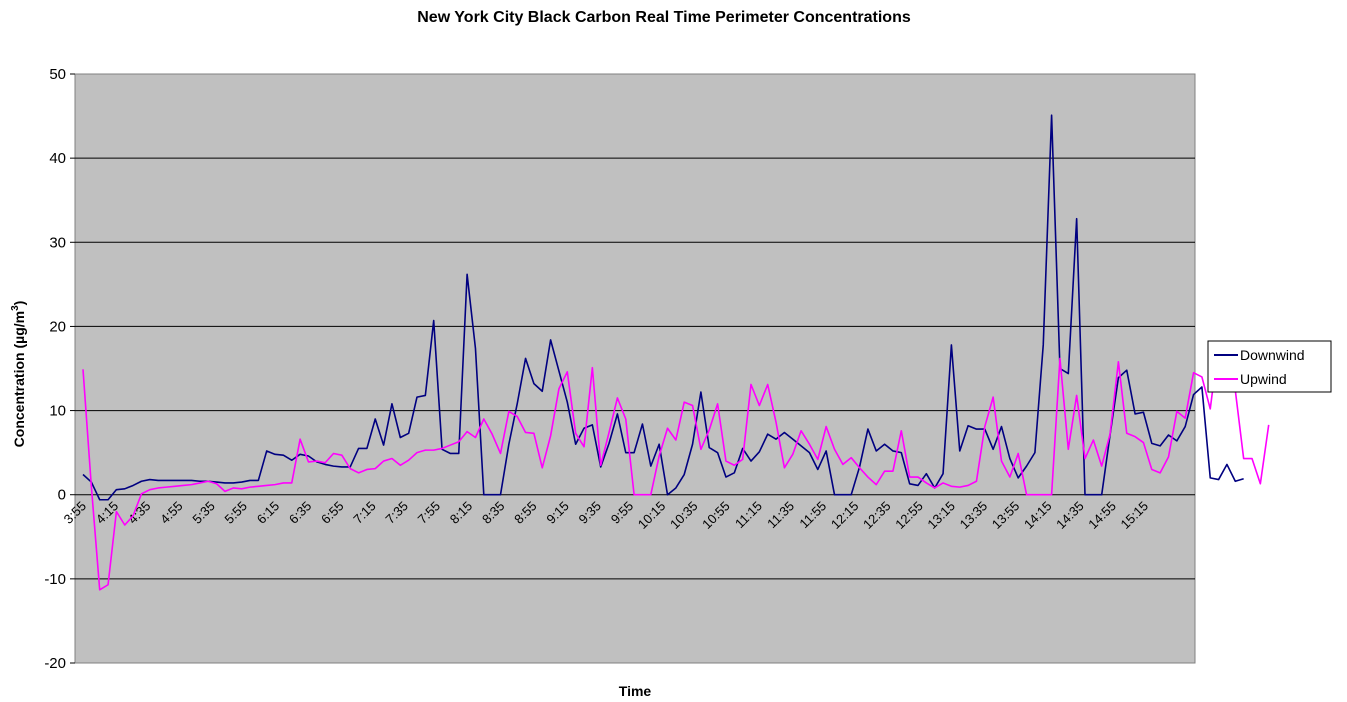  I want to click on y-tick-label: 20, so click(57, 326).